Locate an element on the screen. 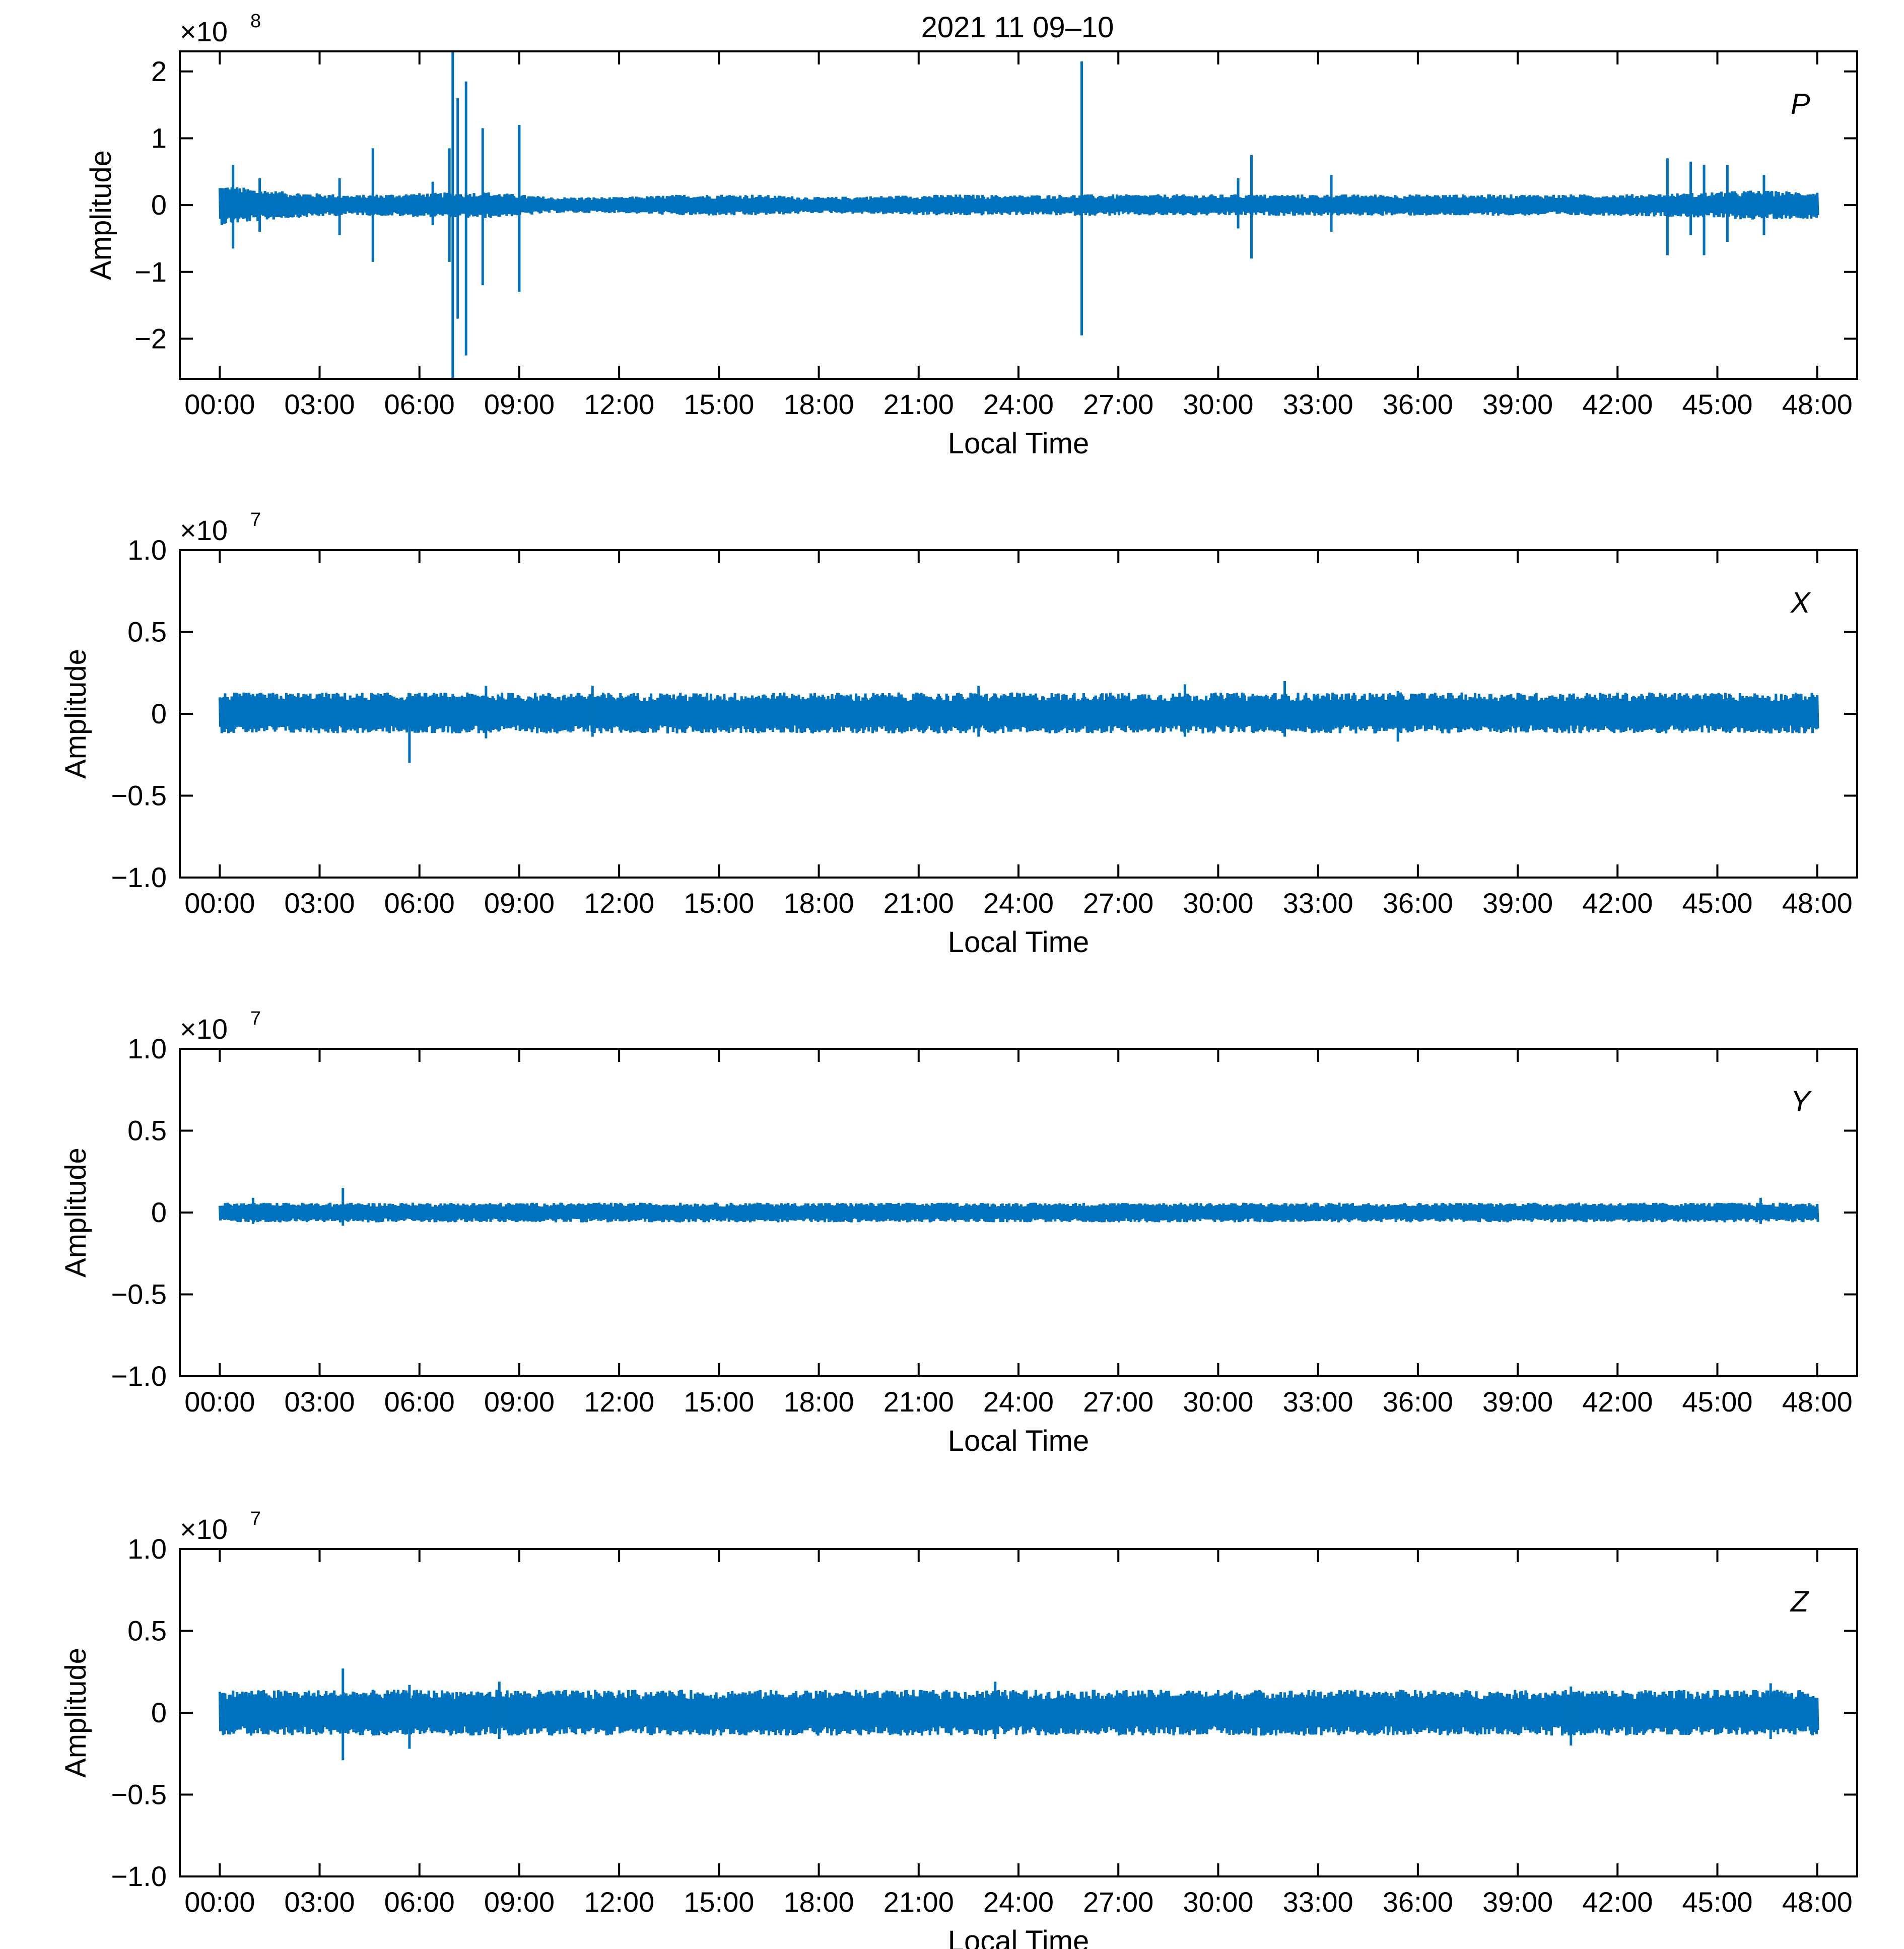 Image resolution: width=1904 pixels, height=1949 pixels. y-tick-label: −2 is located at coordinates (150, 338).